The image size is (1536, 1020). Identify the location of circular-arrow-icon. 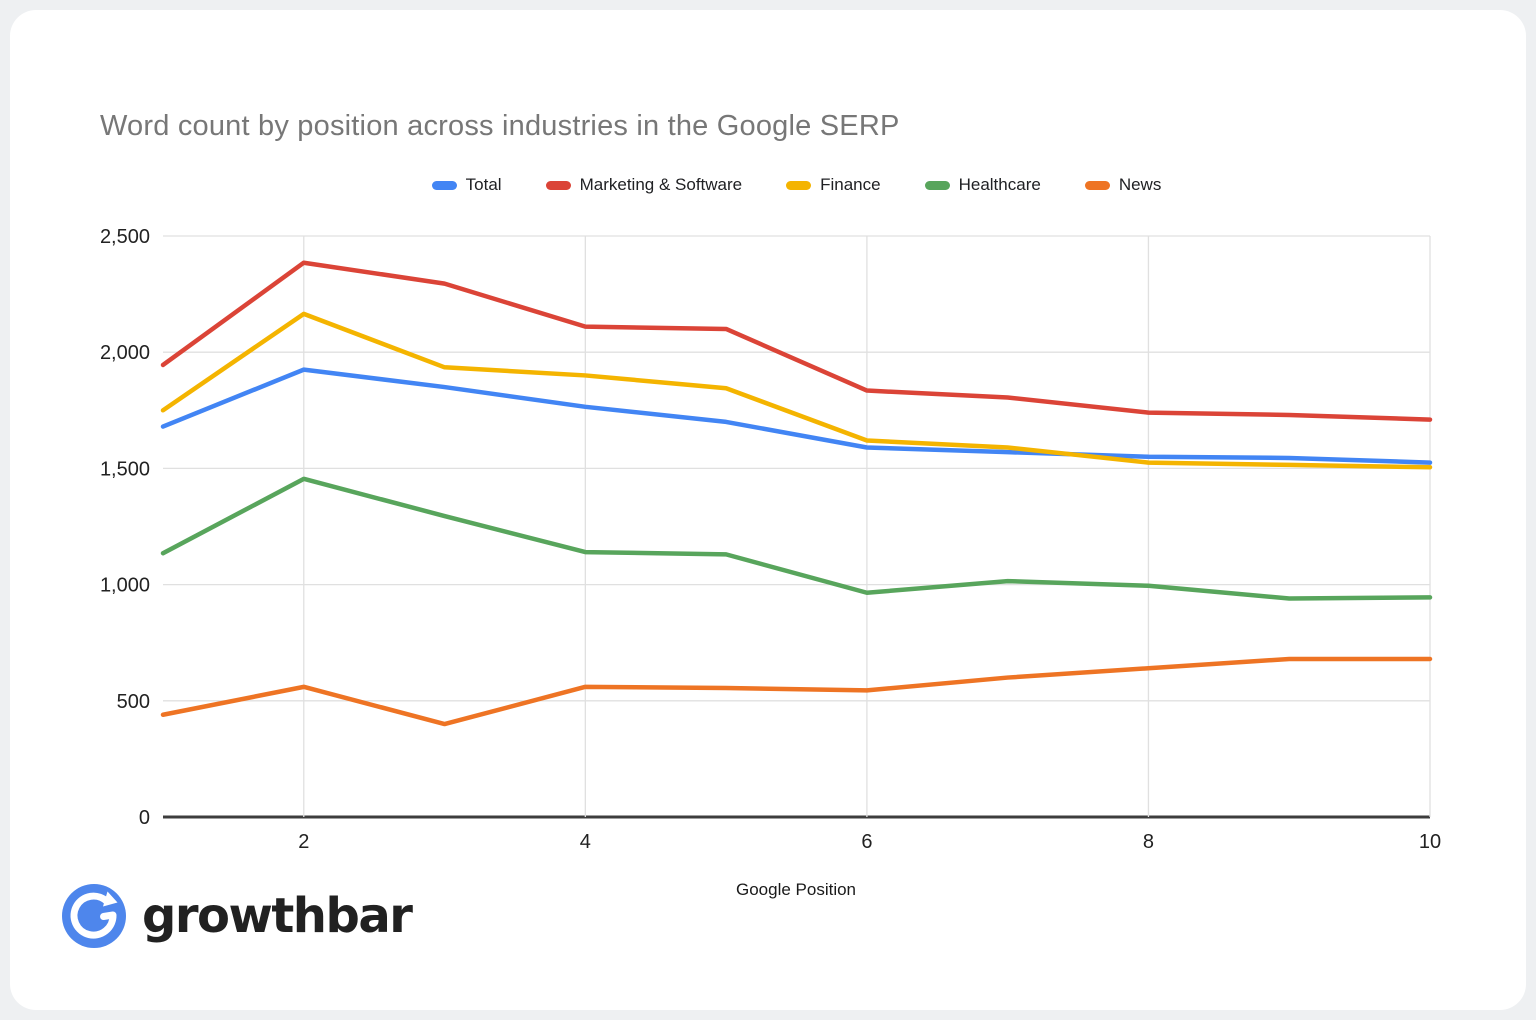
(94, 916).